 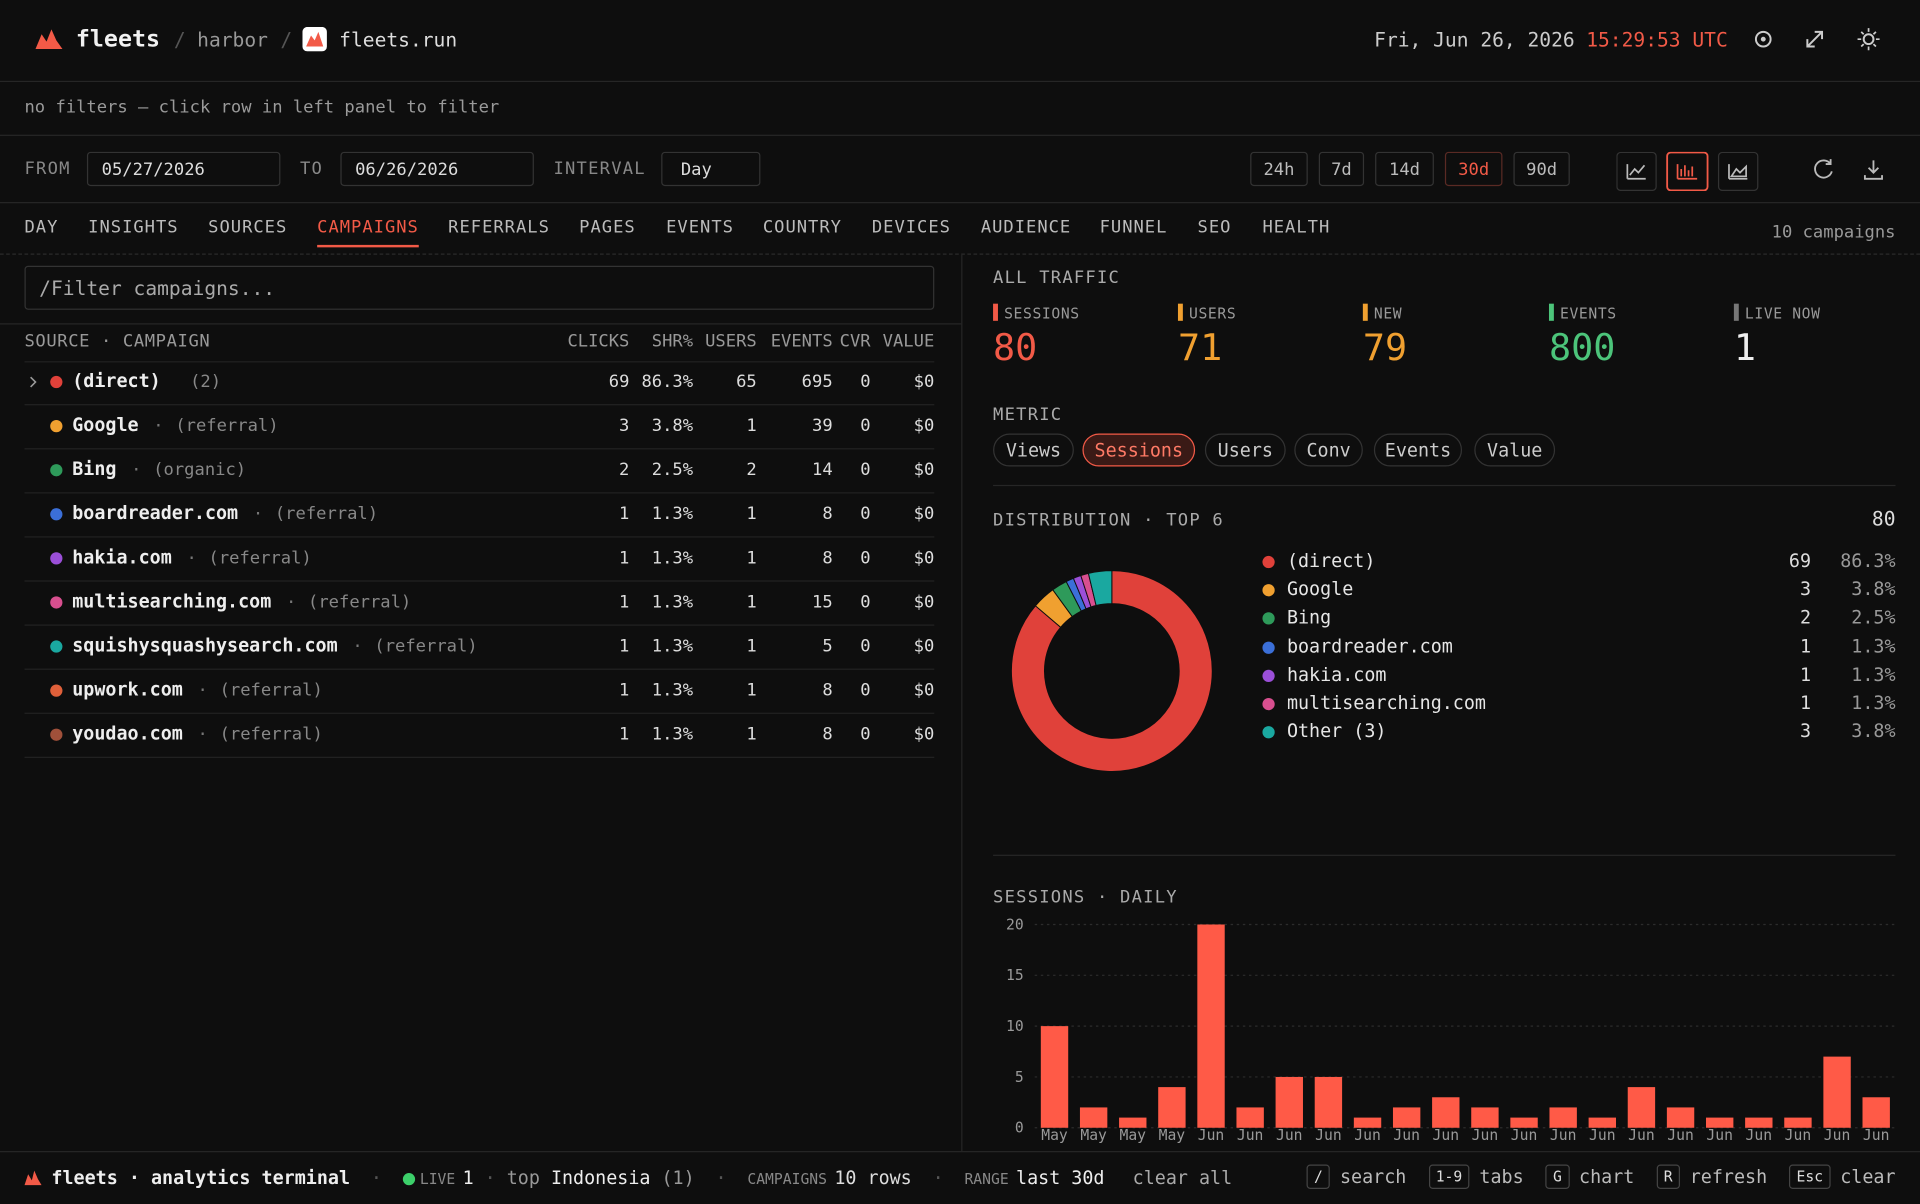 I want to click on source-name: youdao.com, so click(x=127, y=733).